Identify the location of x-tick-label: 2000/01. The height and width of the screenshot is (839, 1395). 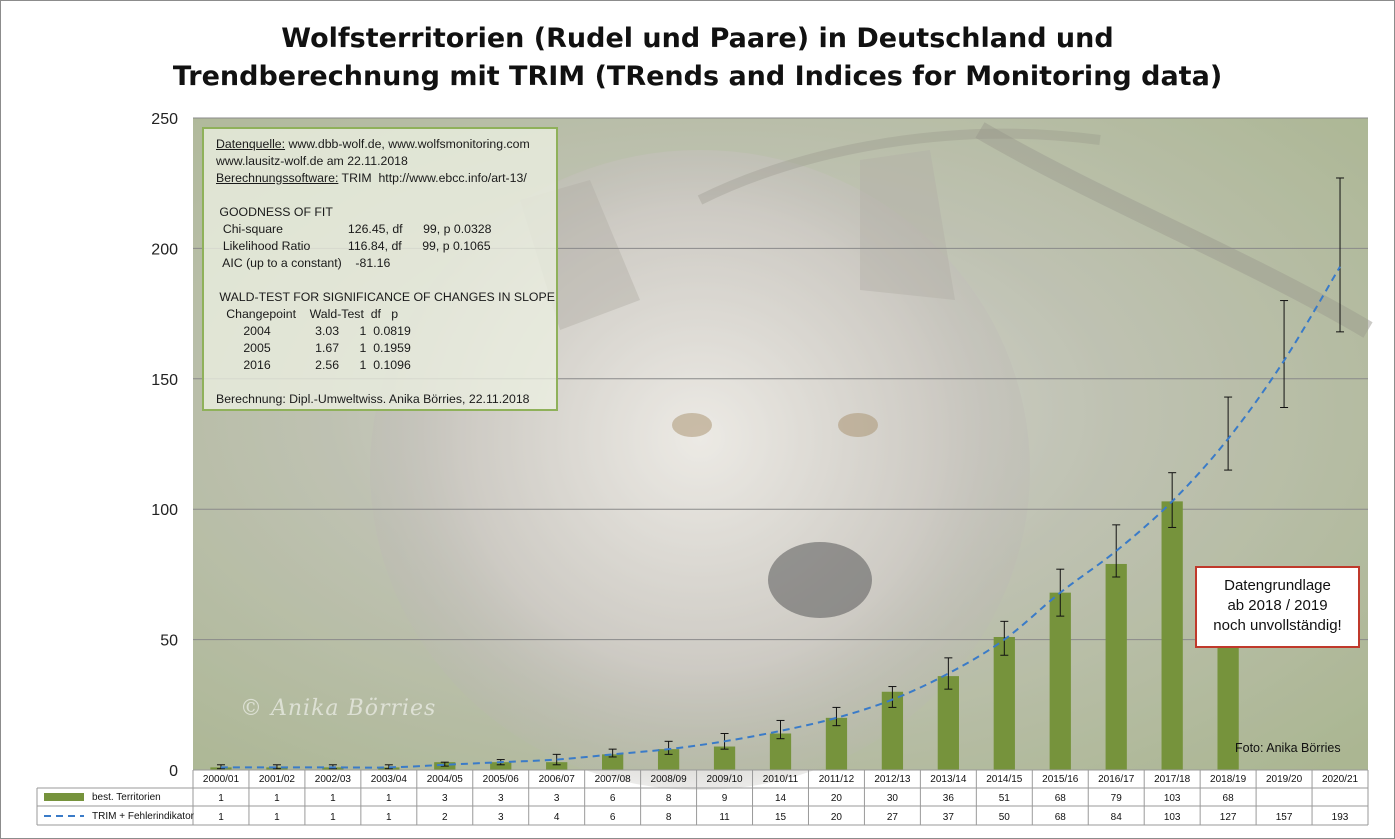
(221, 779).